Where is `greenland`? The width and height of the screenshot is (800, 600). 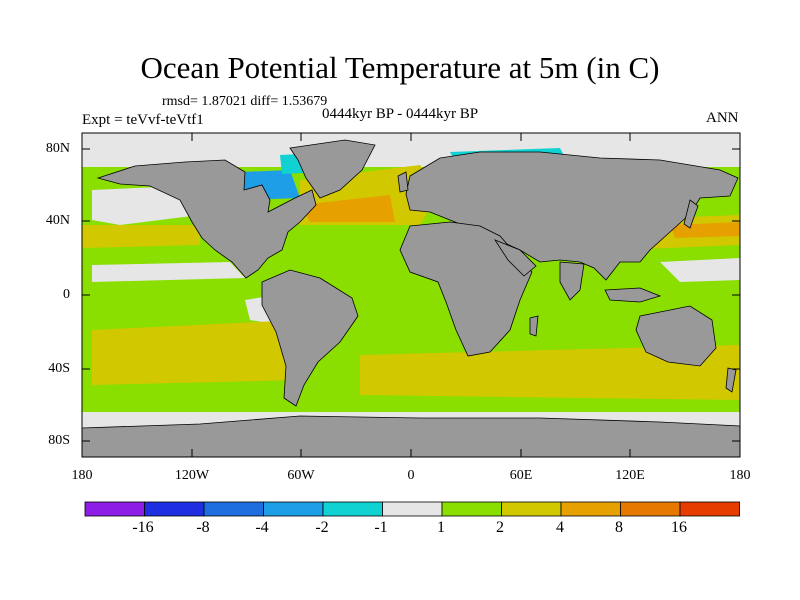 greenland is located at coordinates (332, 169).